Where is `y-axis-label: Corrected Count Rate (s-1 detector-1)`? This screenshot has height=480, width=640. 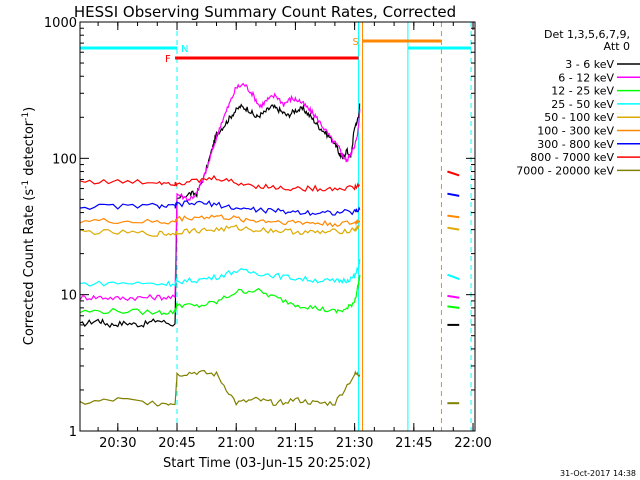
y-axis-label: Corrected Count Rate (s-1 detector-1) is located at coordinates (29, 226).